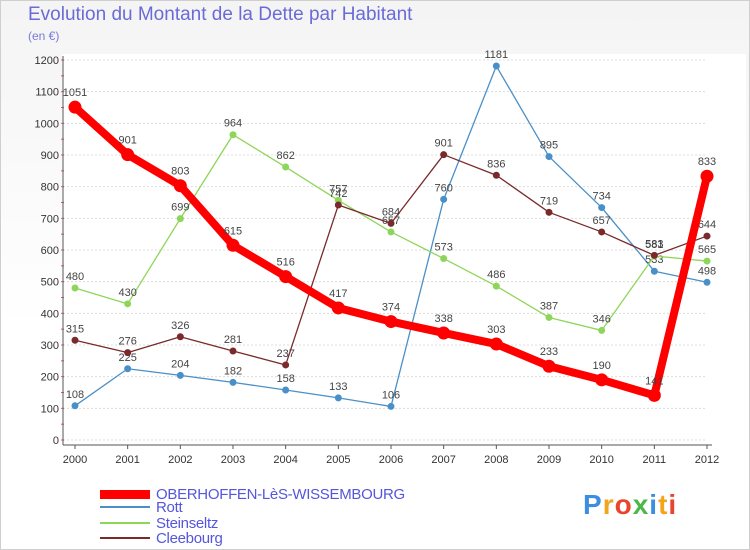 This screenshot has height=550, width=750. Describe the element at coordinates (233, 460) in the screenshot. I see `x-tick-label: 2003` at that location.